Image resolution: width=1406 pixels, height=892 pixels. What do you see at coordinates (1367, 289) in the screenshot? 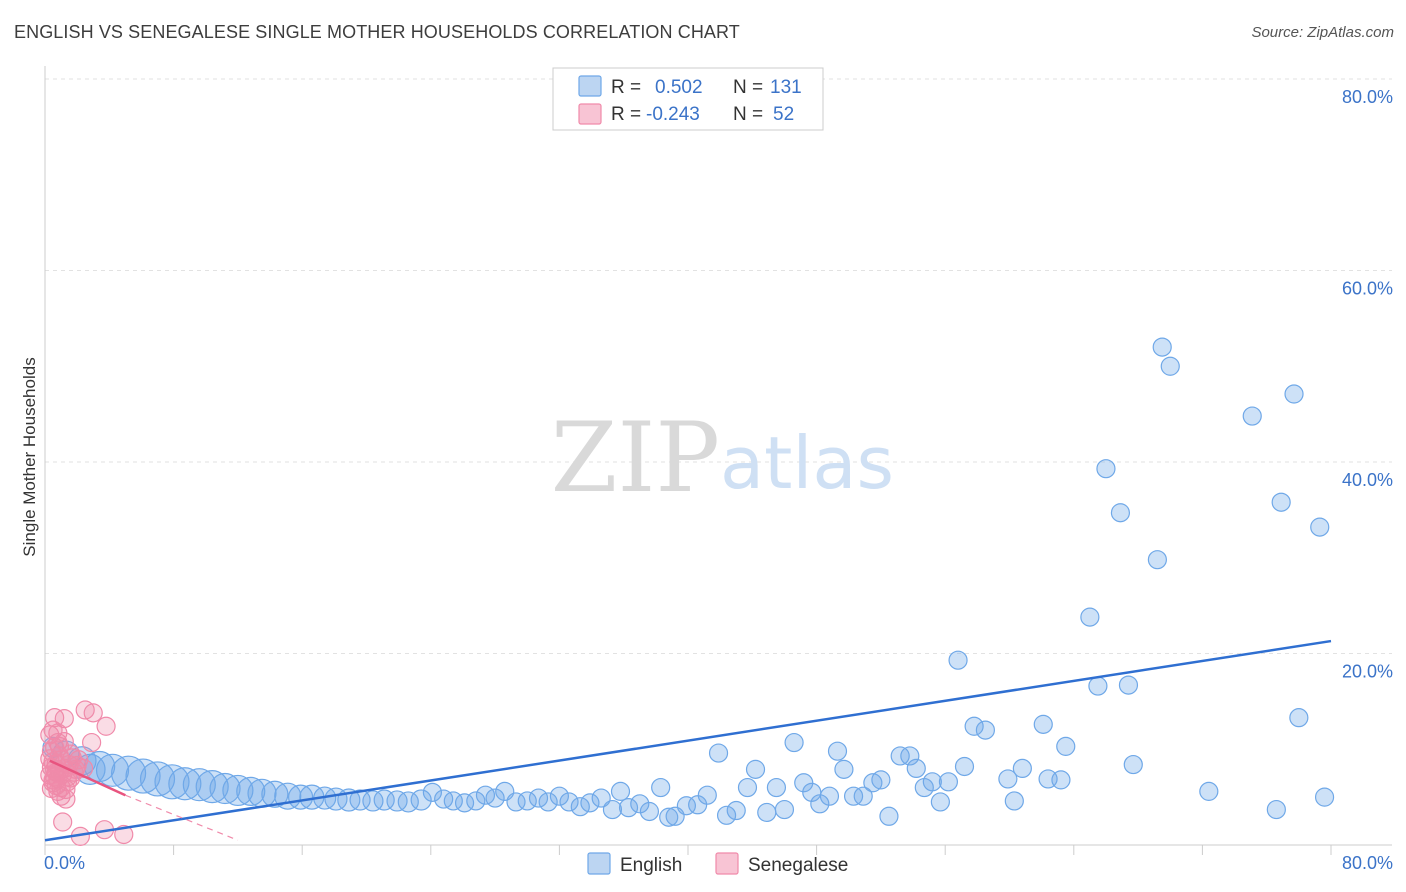
I see `y-tick-label-2: 60.0%` at bounding box center [1367, 289].